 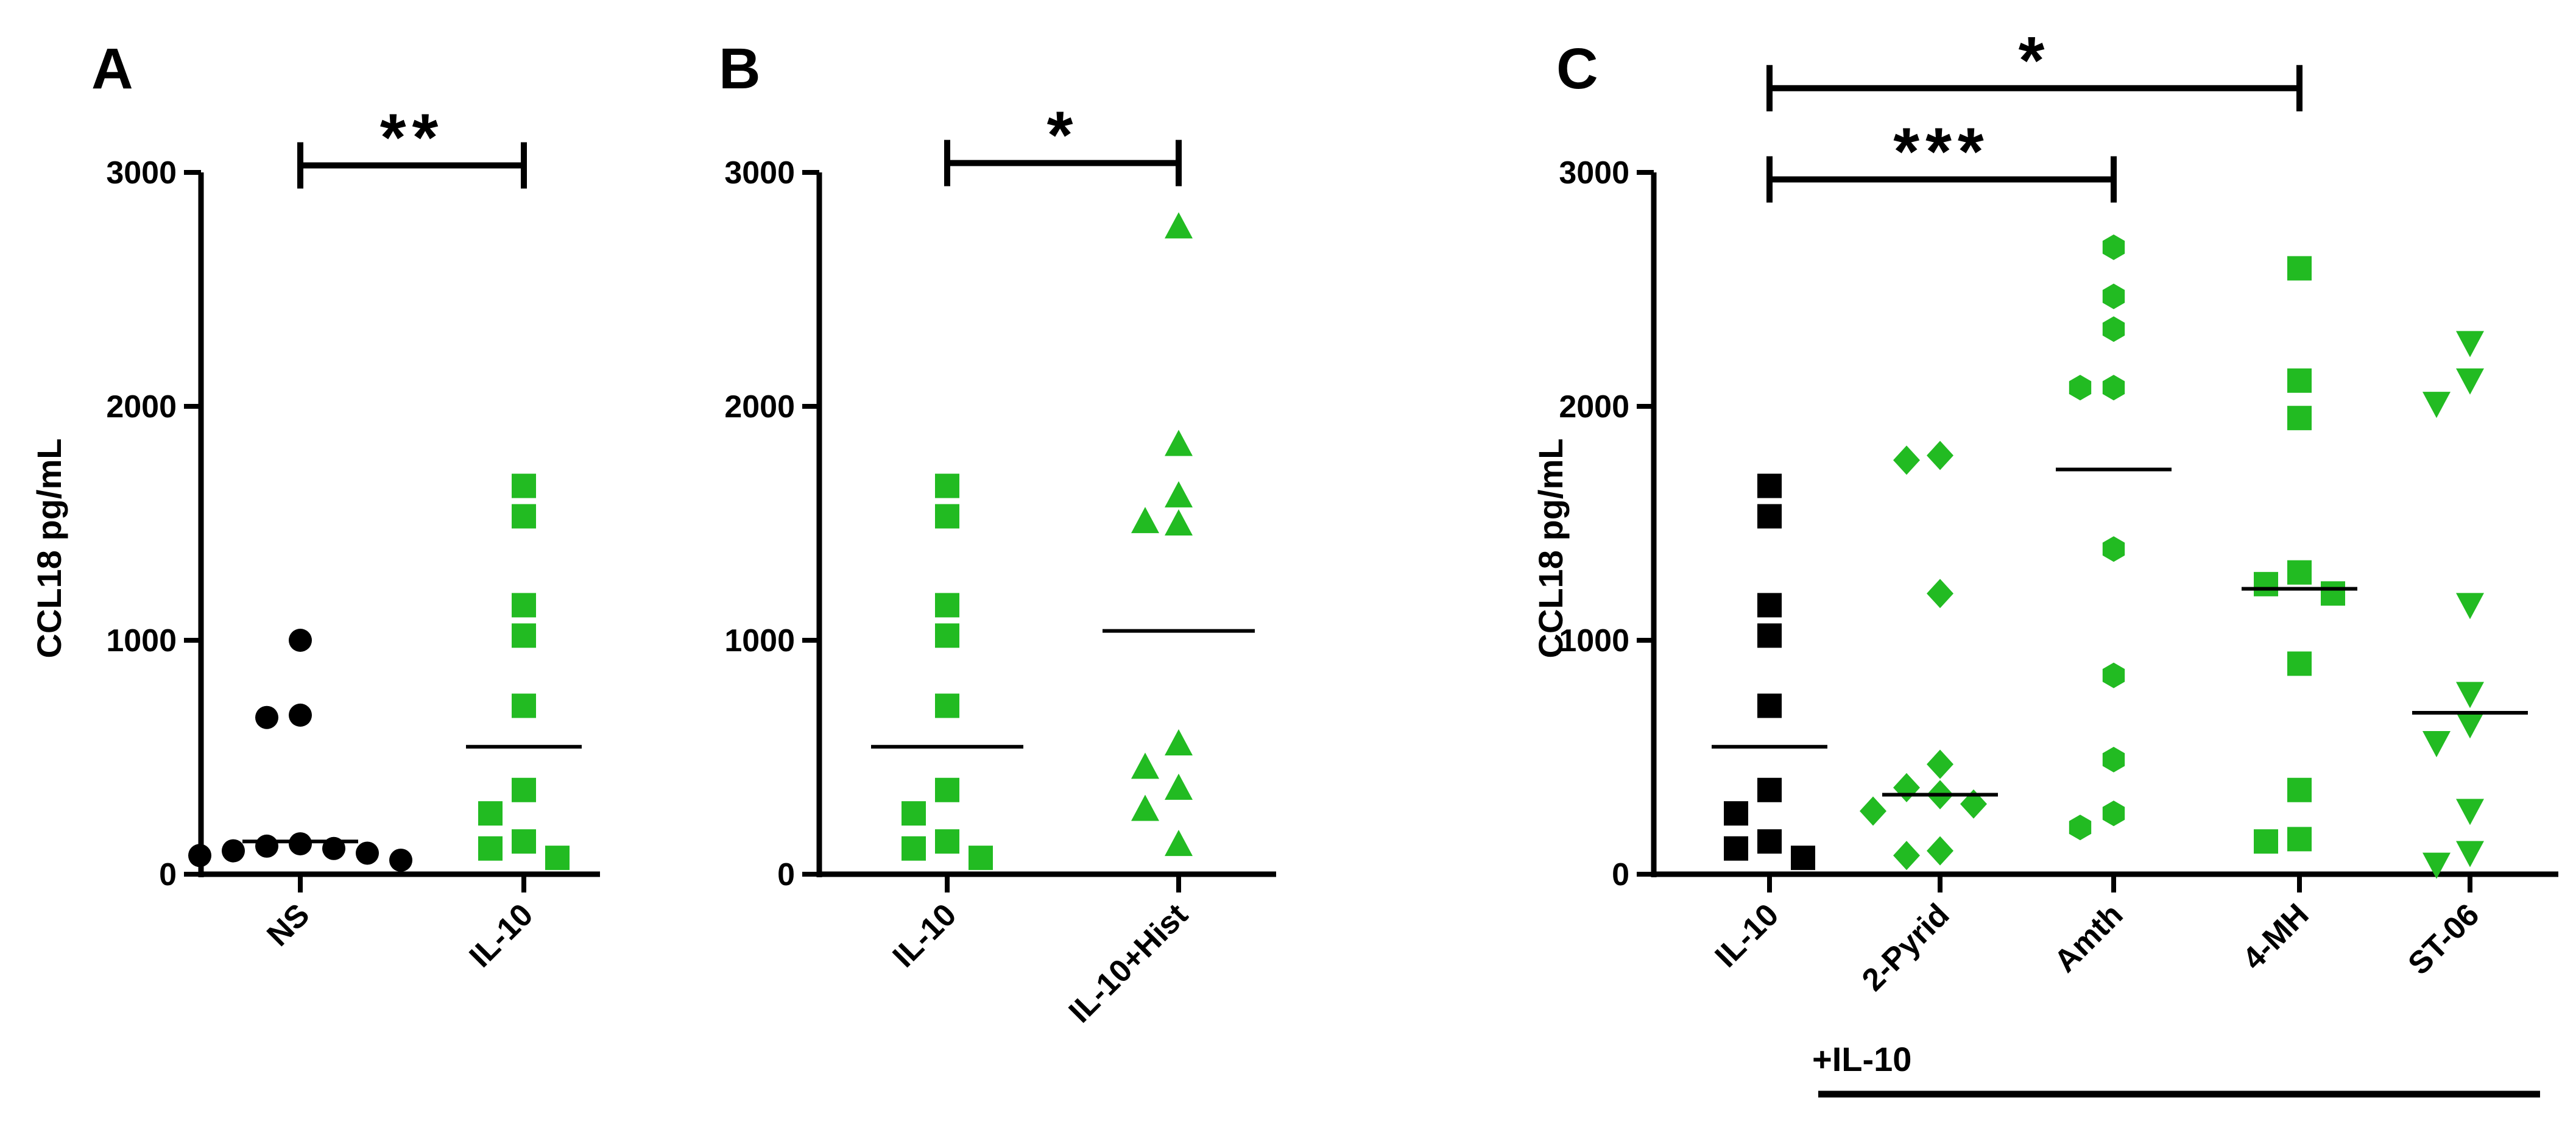 What do you see at coordinates (2276, 937) in the screenshot?
I see `panel-2-x-tick-label: 4-MH` at bounding box center [2276, 937].